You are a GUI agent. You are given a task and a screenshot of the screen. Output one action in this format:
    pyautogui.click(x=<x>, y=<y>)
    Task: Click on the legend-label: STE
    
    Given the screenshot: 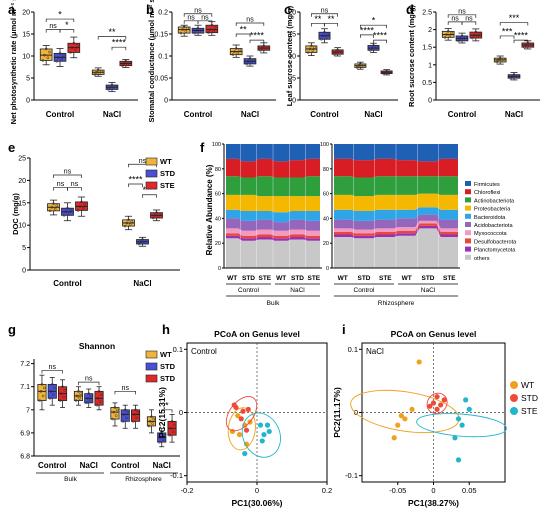 What is the action you would take?
    pyautogui.click(x=529, y=411)
    